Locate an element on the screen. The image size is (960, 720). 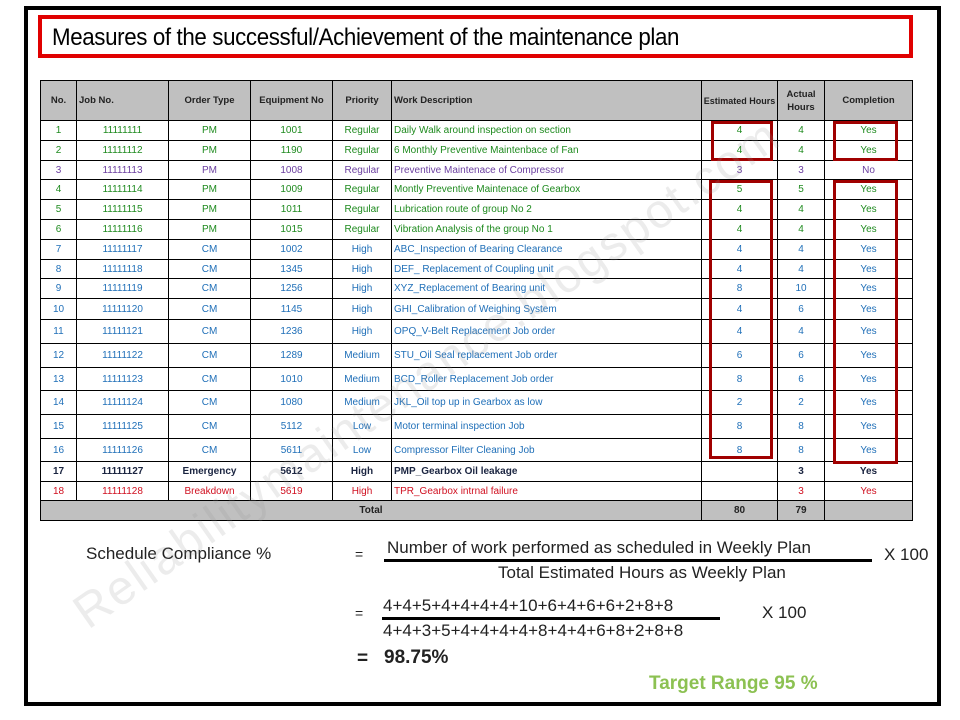
row-job-no: 11111111 is located at coordinates (122, 130).